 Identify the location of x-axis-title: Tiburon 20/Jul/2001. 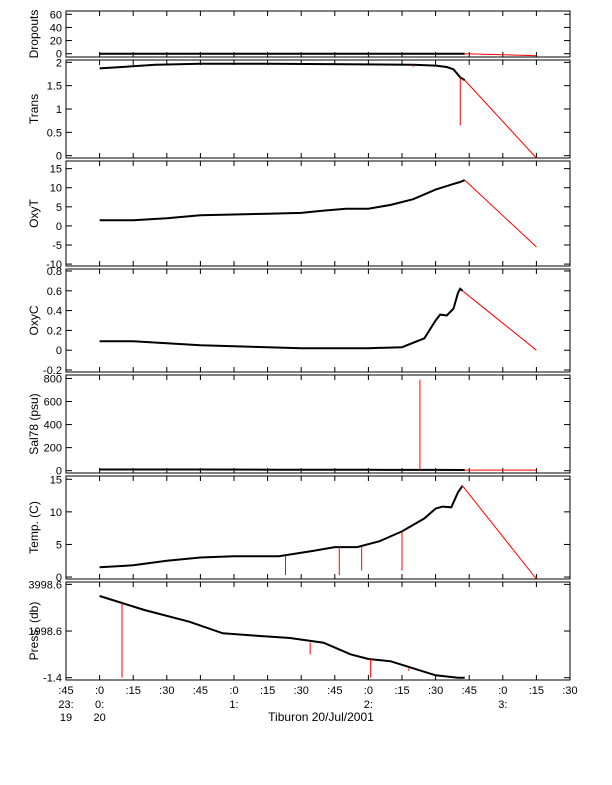
(321, 717).